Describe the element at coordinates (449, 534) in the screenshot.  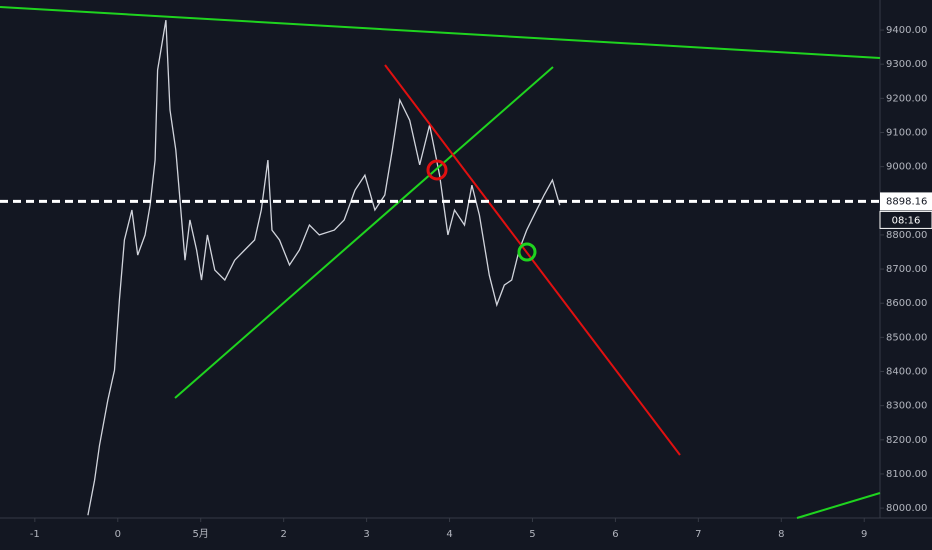
I see `x-tick-label: 4` at that location.